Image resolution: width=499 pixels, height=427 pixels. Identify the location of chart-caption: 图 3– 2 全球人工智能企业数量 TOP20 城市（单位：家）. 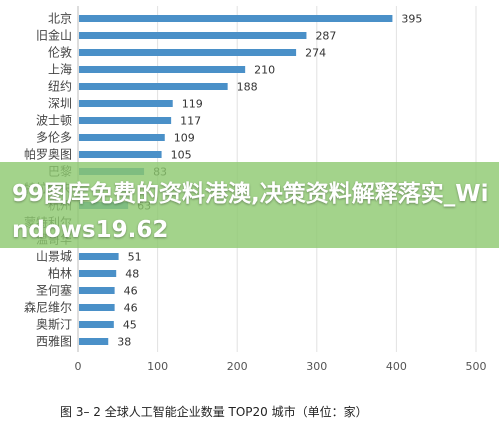
(214, 411).